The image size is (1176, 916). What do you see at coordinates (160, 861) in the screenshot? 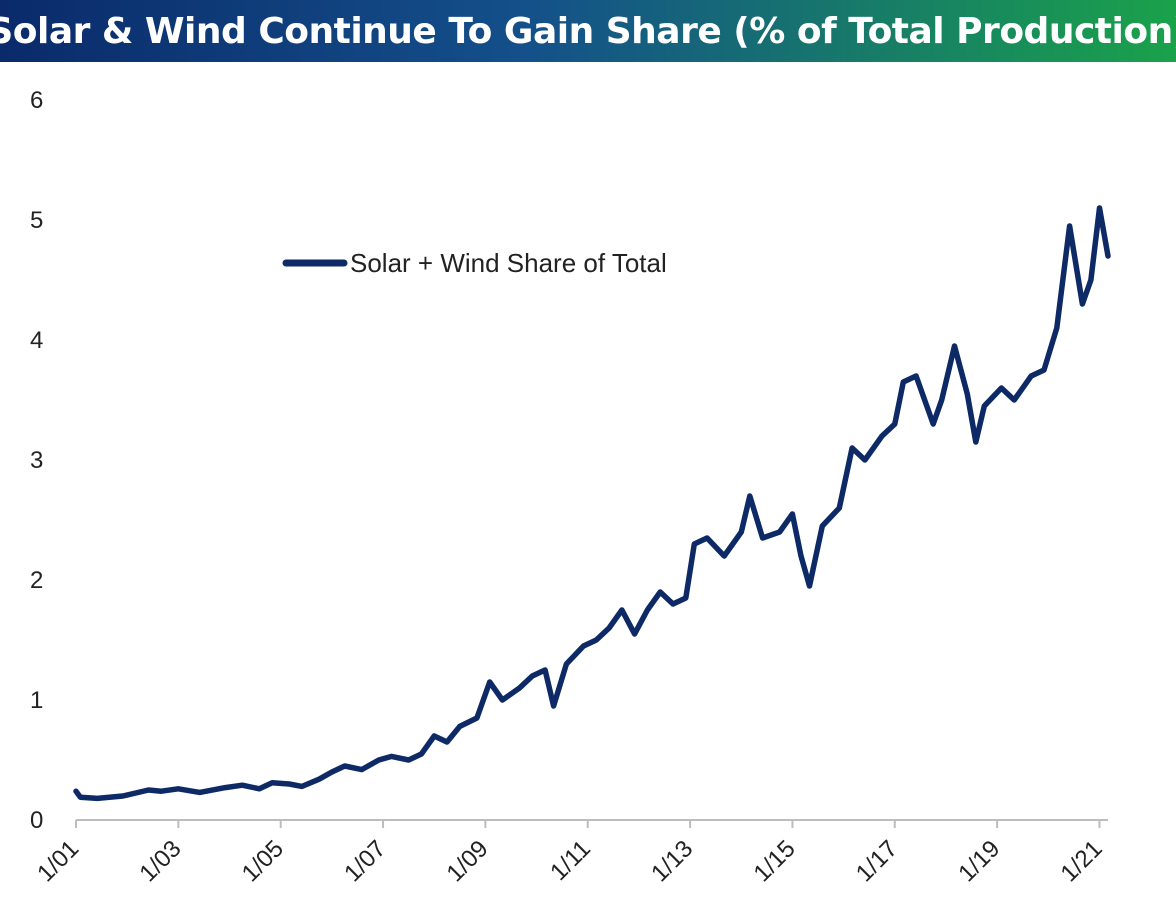
I see `x-tick-label: 1/03` at bounding box center [160, 861].